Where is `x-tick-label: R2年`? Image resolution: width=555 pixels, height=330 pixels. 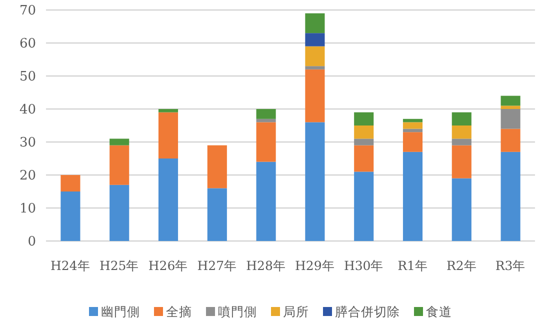 x-tick-label: R2年 is located at coordinates (461, 265).